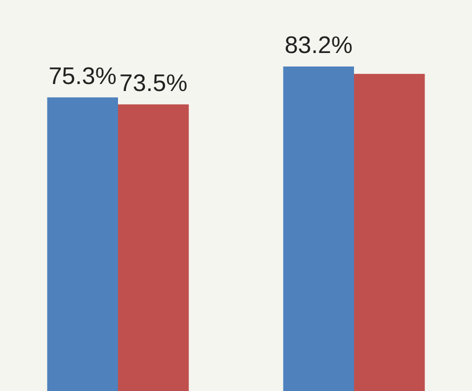 The width and height of the screenshot is (472, 391). What do you see at coordinates (318, 46) in the screenshot?
I see `data-label: 83.2%` at bounding box center [318, 46].